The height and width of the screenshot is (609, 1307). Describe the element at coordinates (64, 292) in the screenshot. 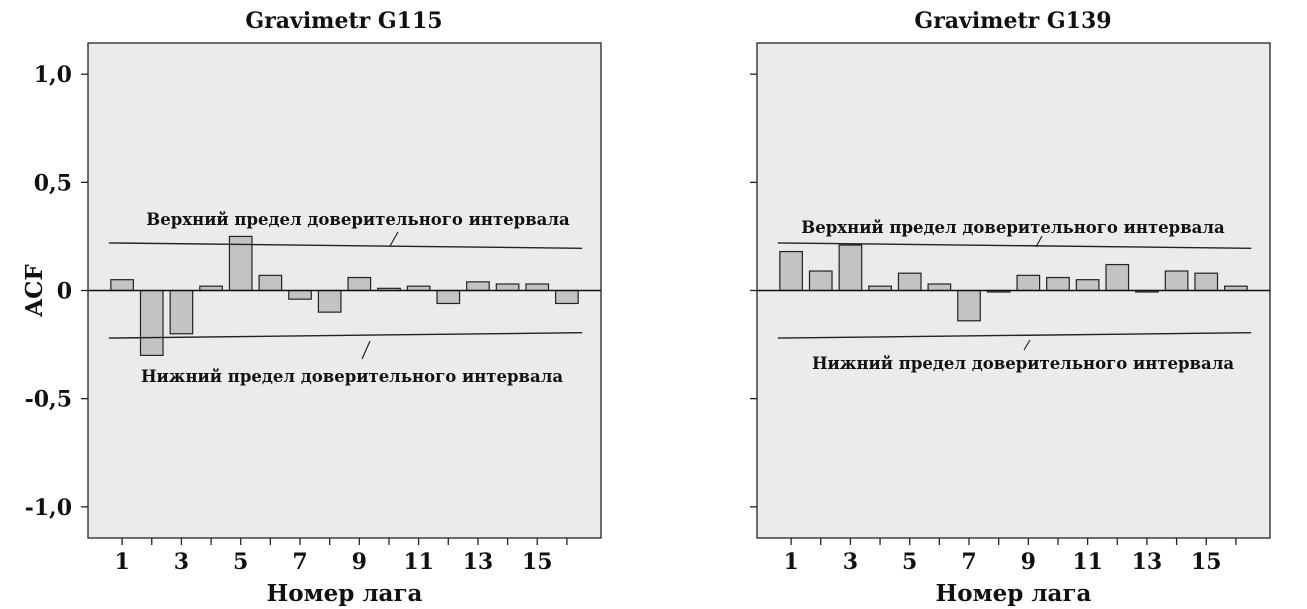

I see `y-tick-label: 0` at that location.